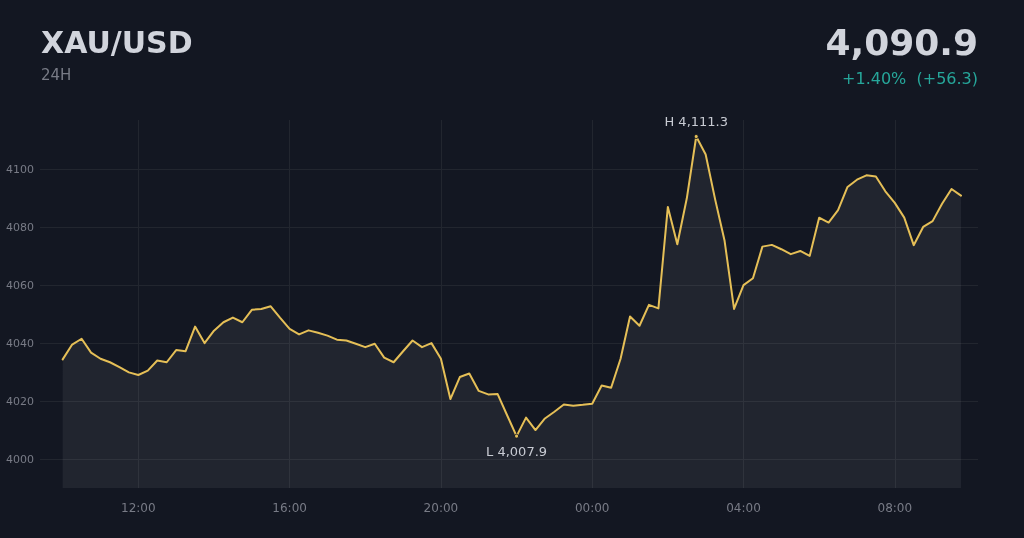 This screenshot has height=538, width=1024. Describe the element at coordinates (517, 451) in the screenshot. I see `annotation: L 4,007.9` at that location.